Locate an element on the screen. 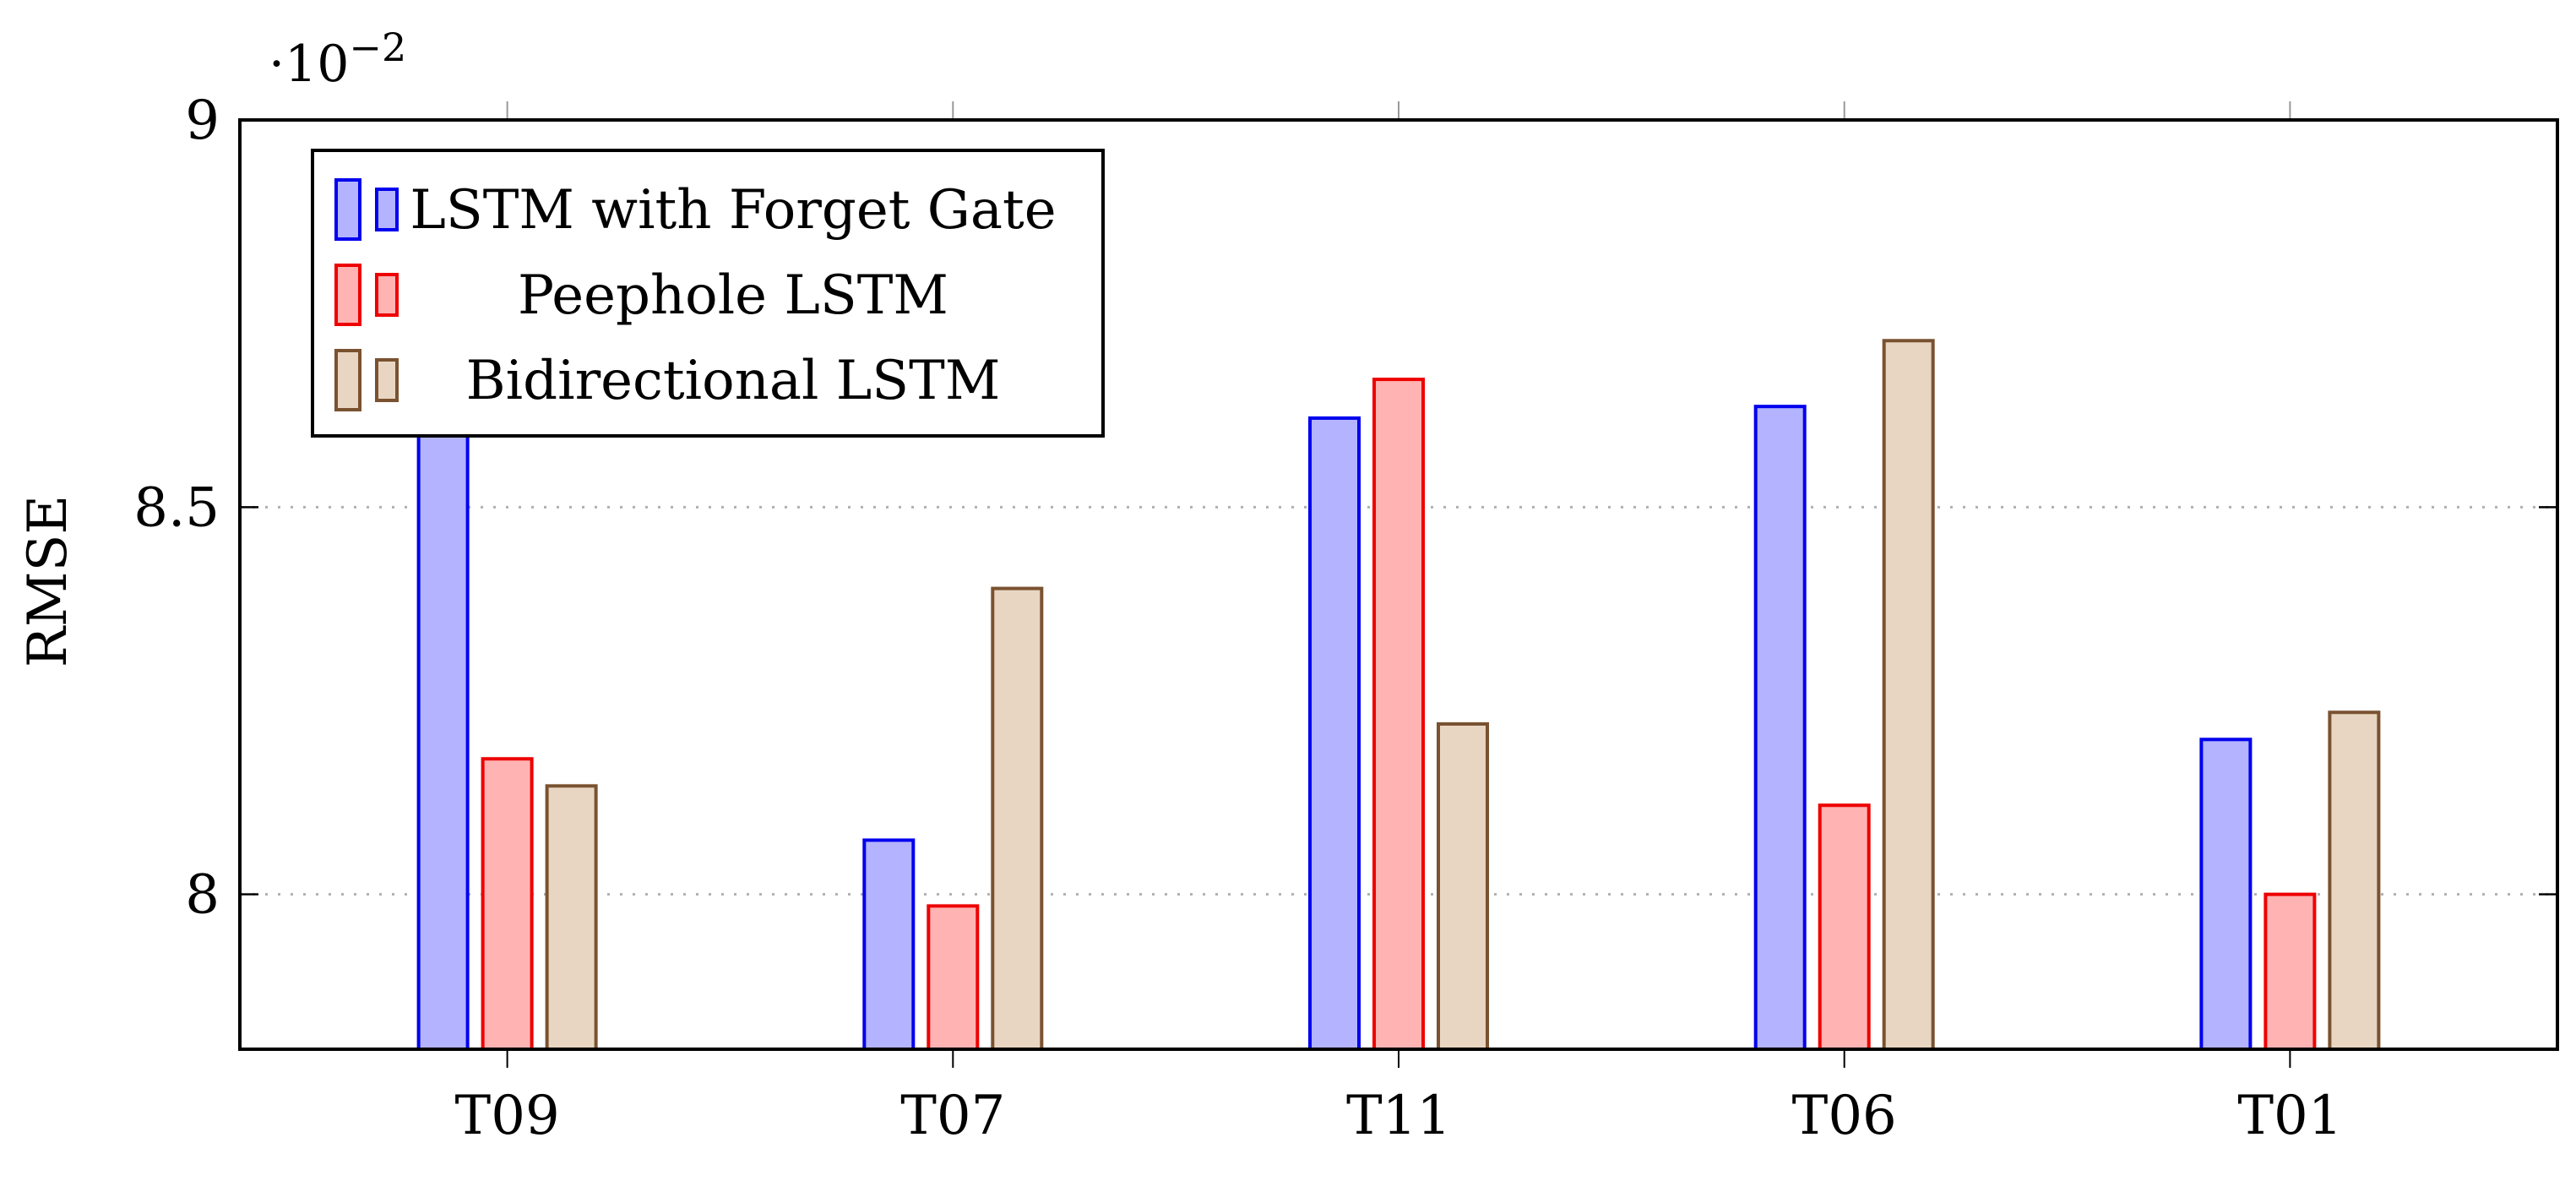  x-tick-label-t07: T07 is located at coordinates (952, 1116).